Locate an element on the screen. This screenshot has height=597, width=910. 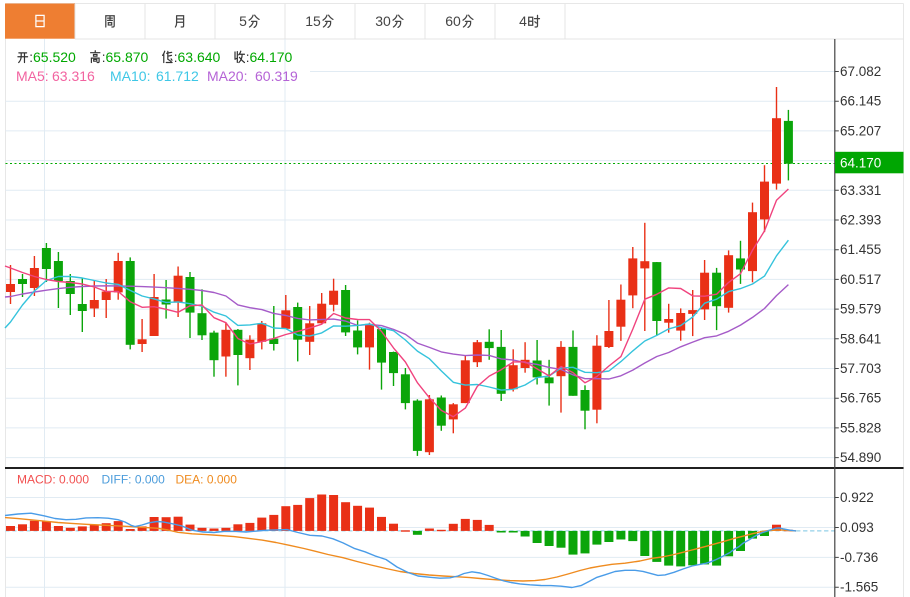
svg-text: 0.922 is located at coordinates (857, 497).